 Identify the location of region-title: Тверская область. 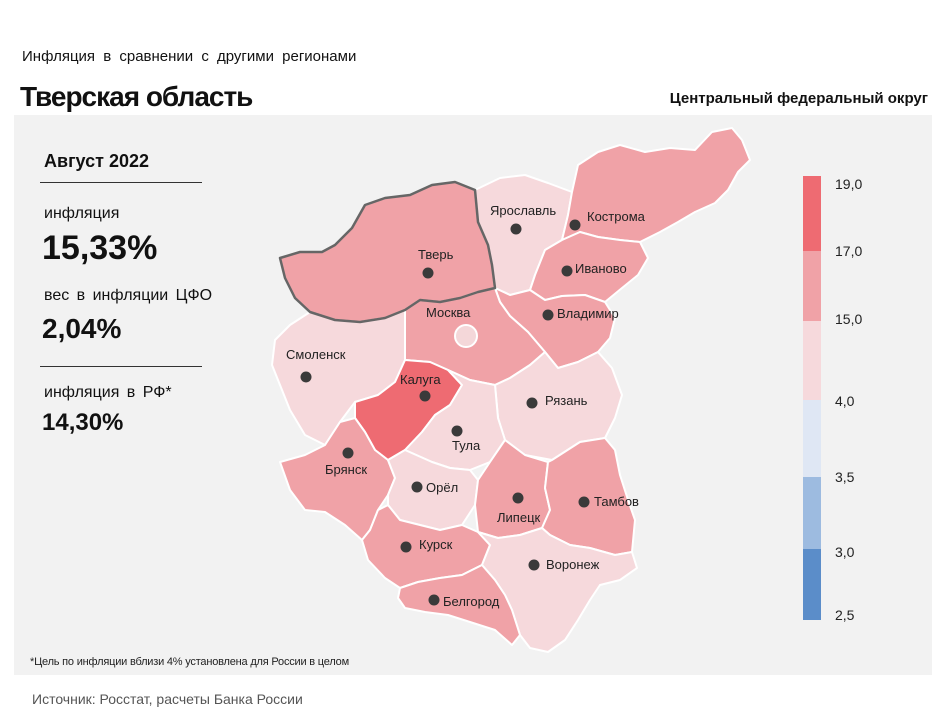
(136, 96).